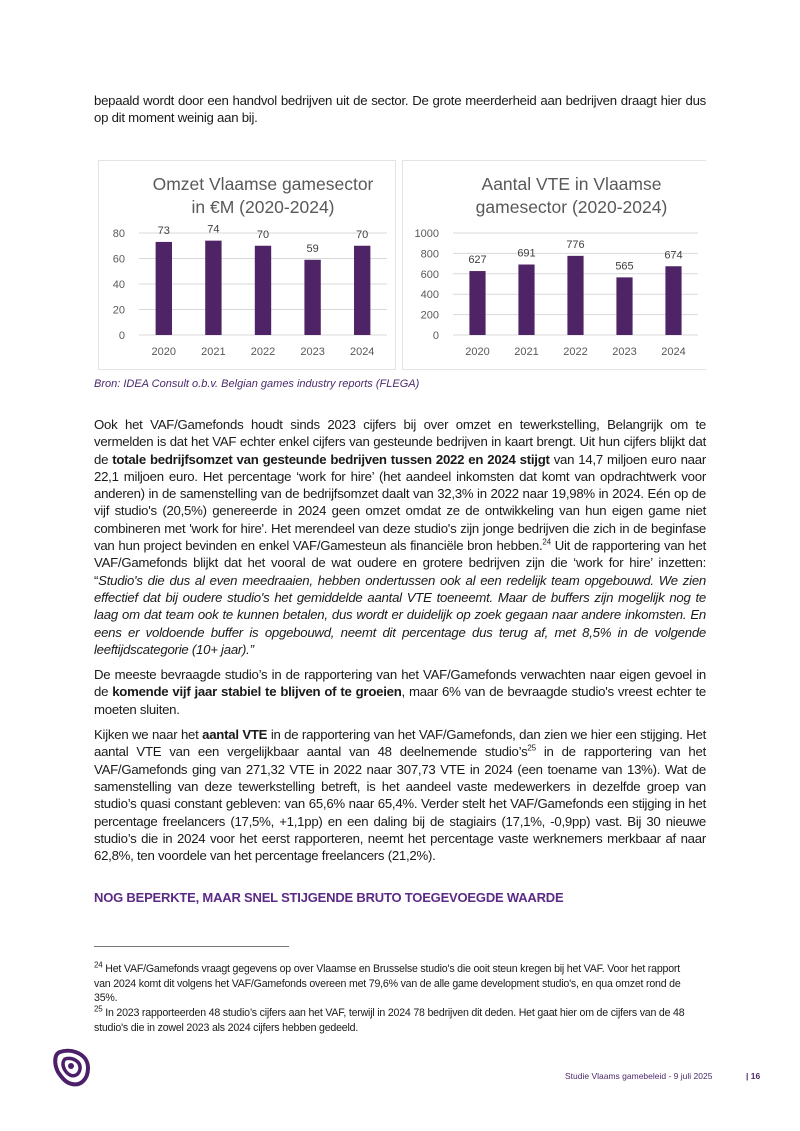  I want to click on y-tick-label: 20, so click(119, 311).